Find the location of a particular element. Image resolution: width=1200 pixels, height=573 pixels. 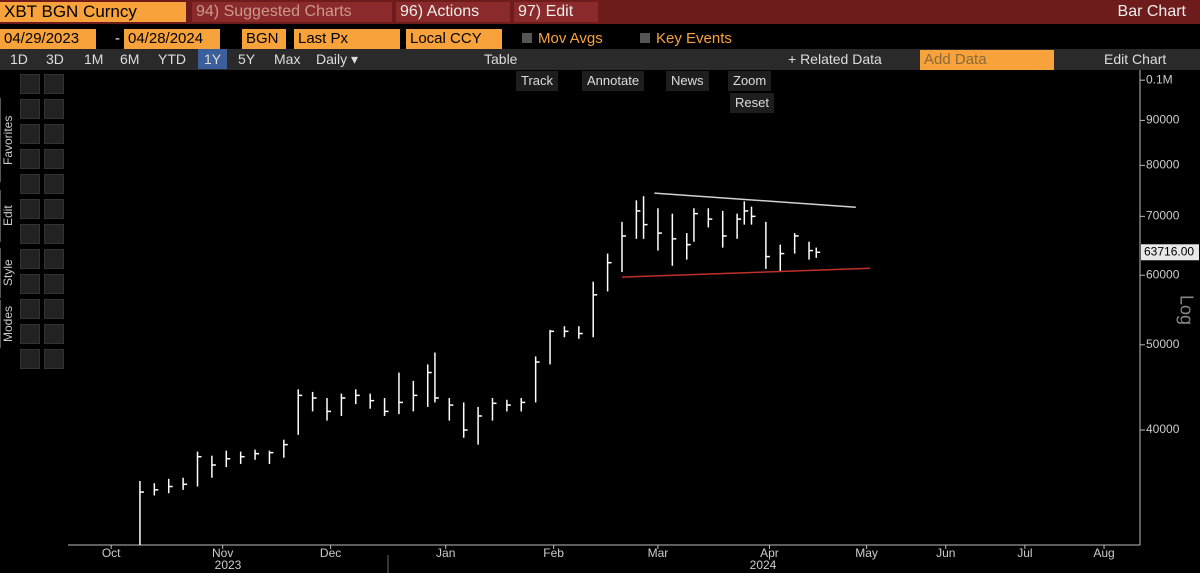

x-tick-label: Feb is located at coordinates (553, 553).